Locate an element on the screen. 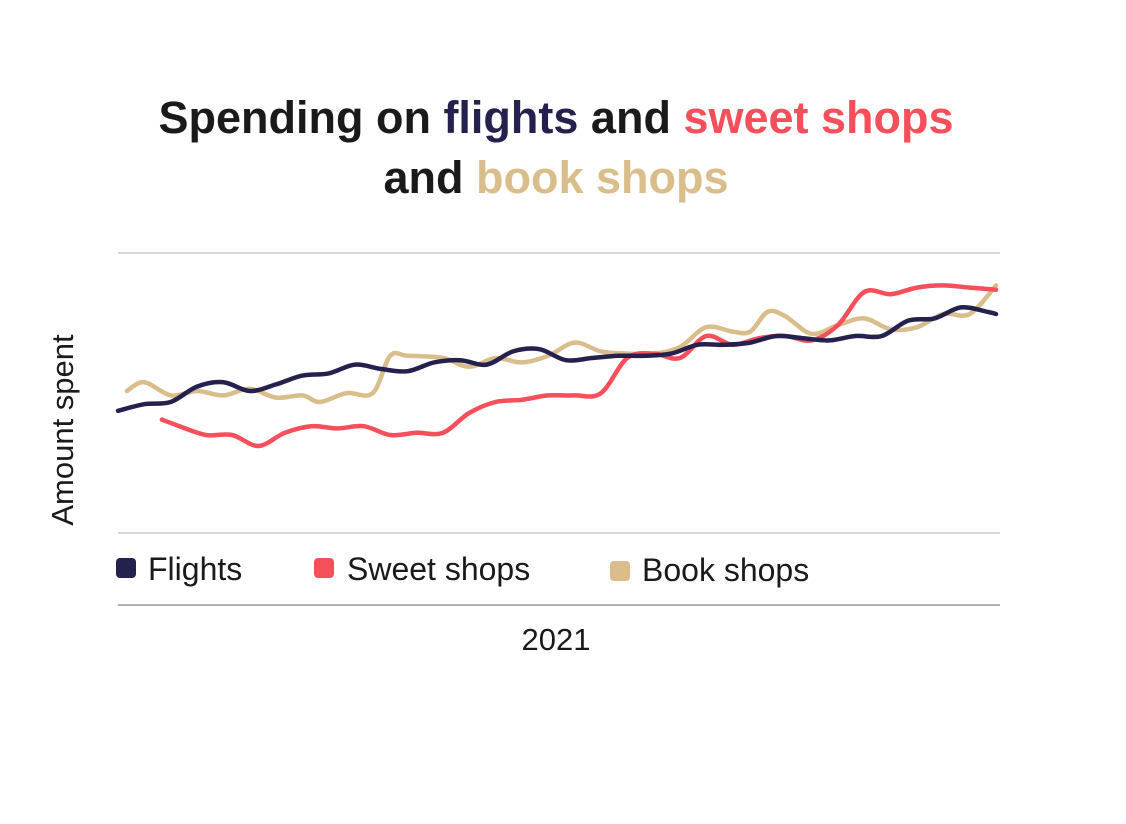 The width and height of the screenshot is (1126, 824). title-text-flights: flights is located at coordinates (511, 117).